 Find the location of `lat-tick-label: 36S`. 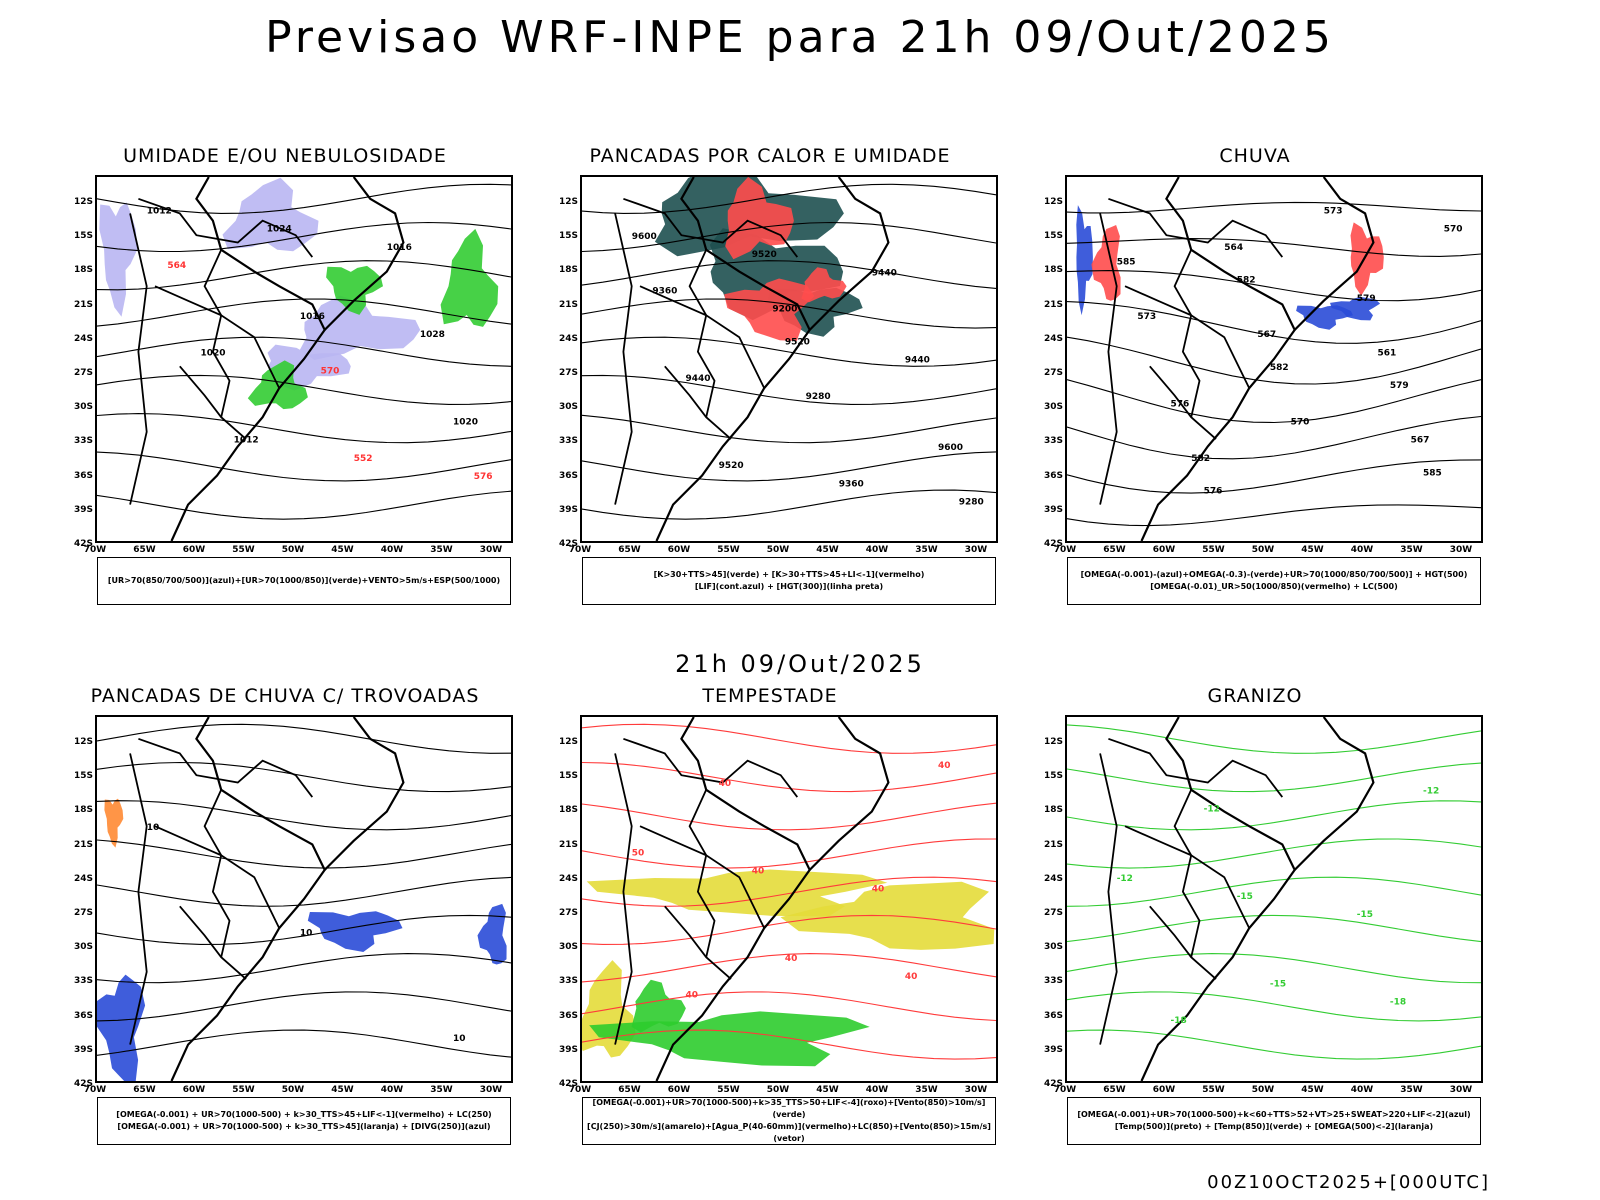

lat-tick-label: 36S is located at coordinates (1053, 475).